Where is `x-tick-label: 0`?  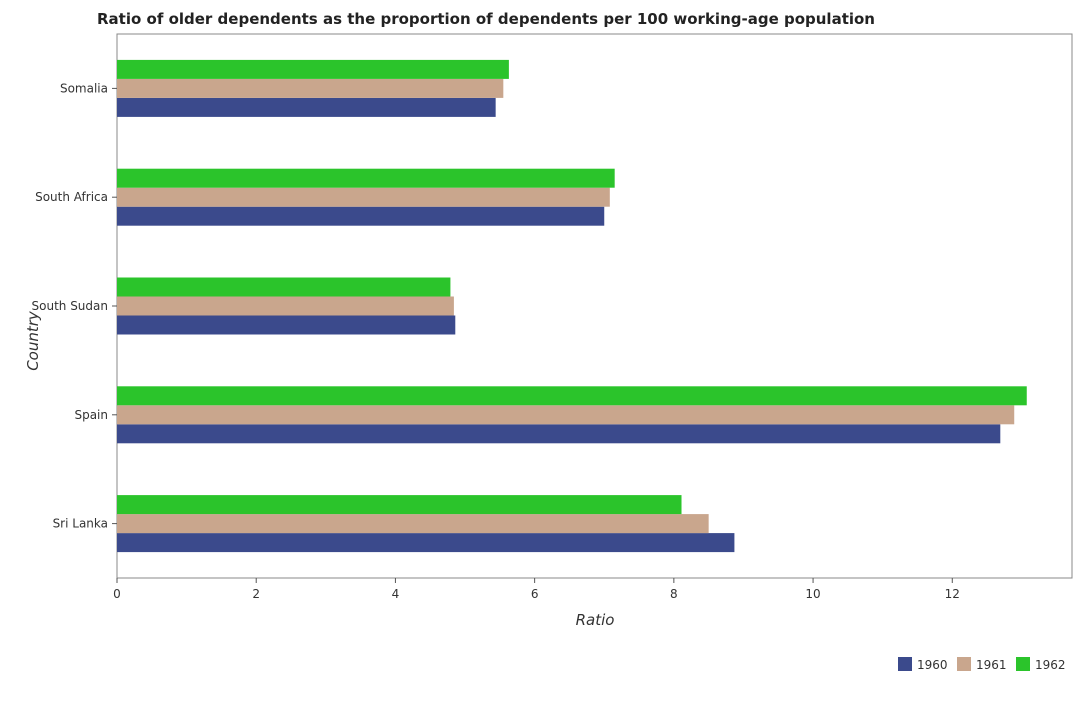
x-tick-label: 0 is located at coordinates (117, 594).